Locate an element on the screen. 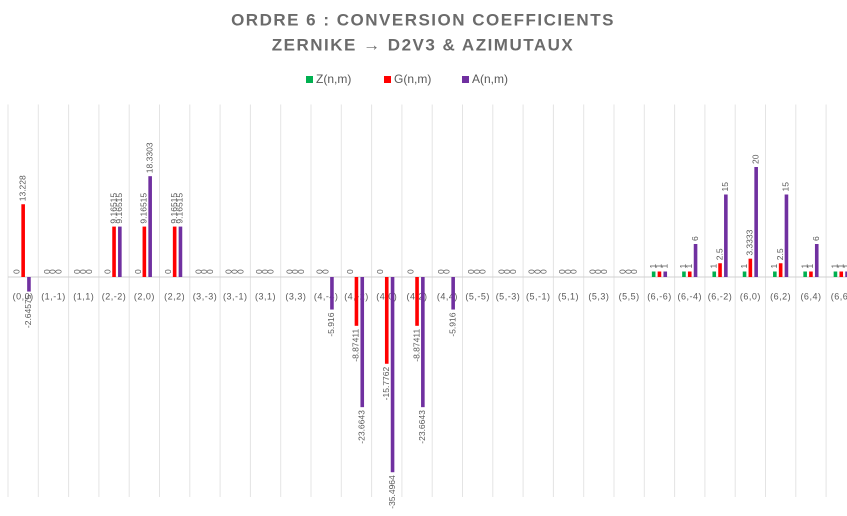  x-tick-label: (0,0) is located at coordinates (23, 296).